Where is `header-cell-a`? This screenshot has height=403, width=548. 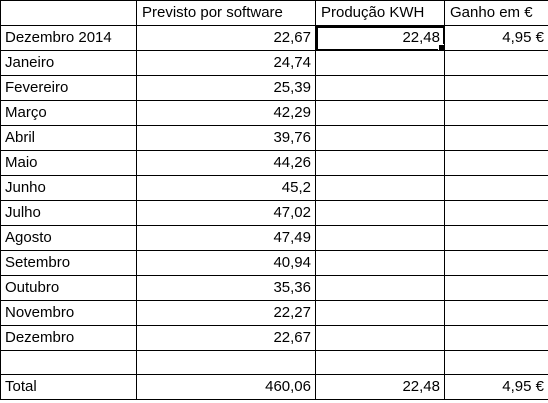 header-cell-a is located at coordinates (68, 13).